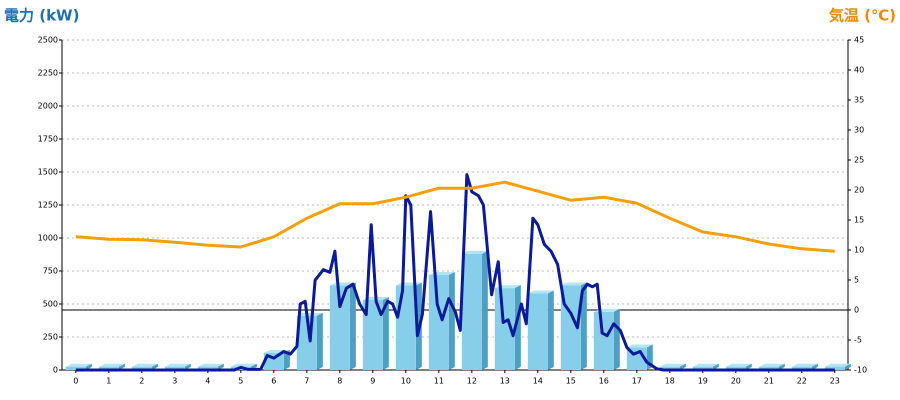 This screenshot has height=400, width=900. I want to click on x-tick-label: 6, so click(273, 381).